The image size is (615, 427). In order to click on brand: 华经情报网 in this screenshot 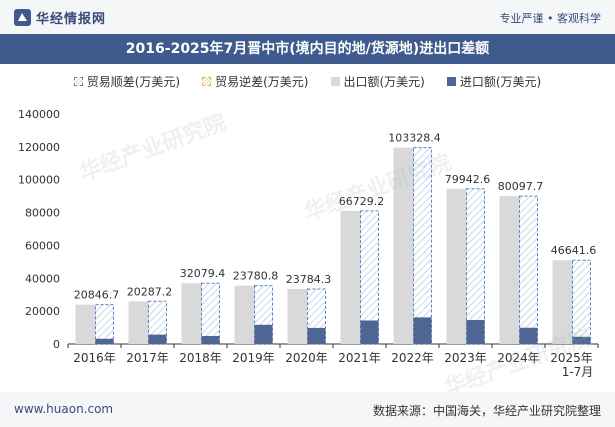, I will do `click(60, 17)`.